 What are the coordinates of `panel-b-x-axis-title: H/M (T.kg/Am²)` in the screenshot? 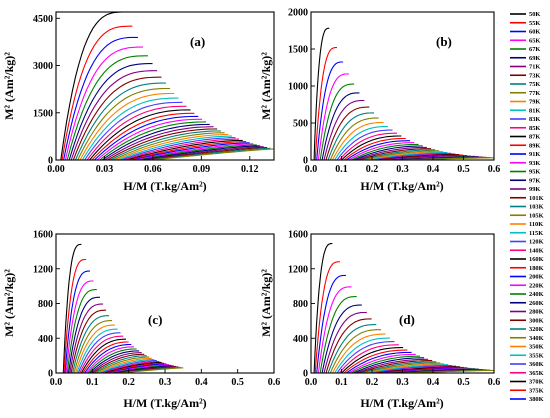 It's located at (401, 186).